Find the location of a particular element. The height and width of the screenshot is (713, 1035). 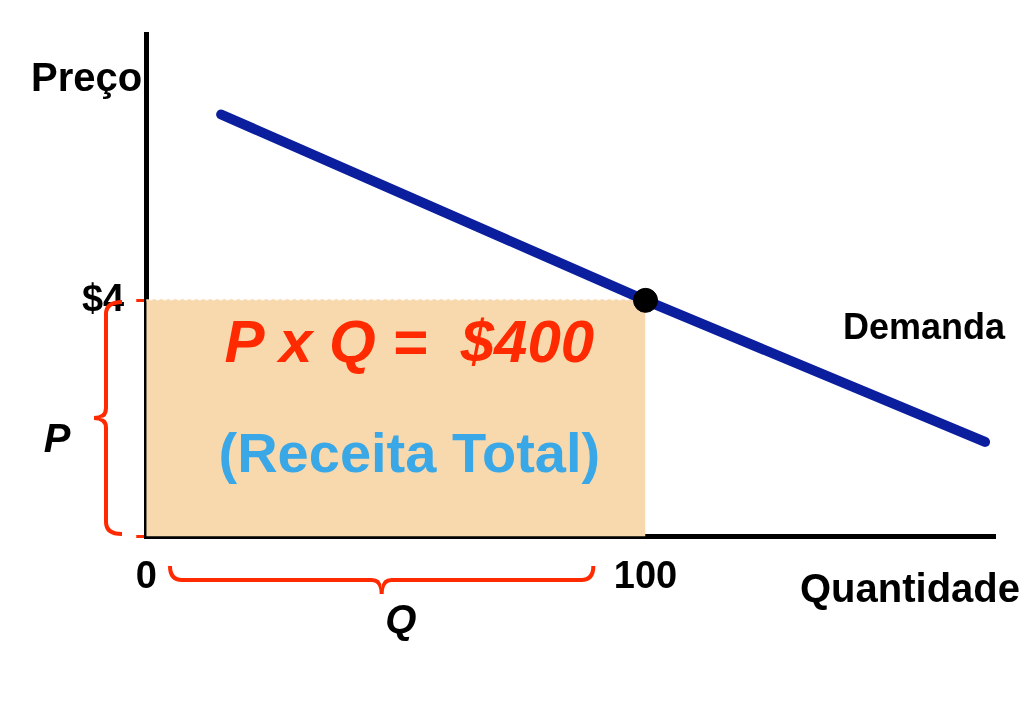

annotation: (Receita Total) is located at coordinates (409, 452).